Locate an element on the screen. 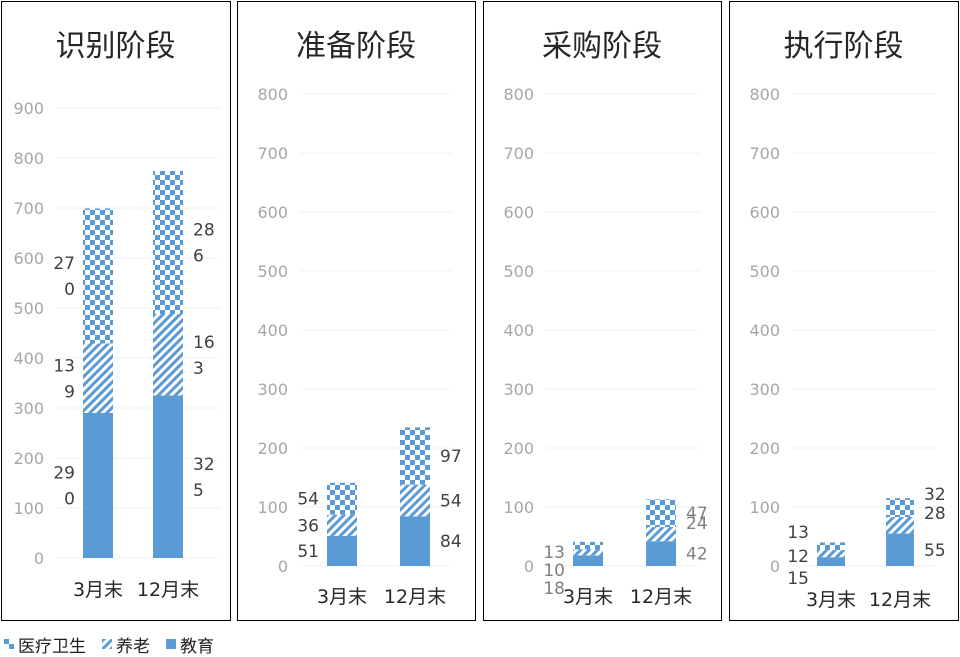 The image size is (960, 657). data-label: 0 is located at coordinates (69, 500).